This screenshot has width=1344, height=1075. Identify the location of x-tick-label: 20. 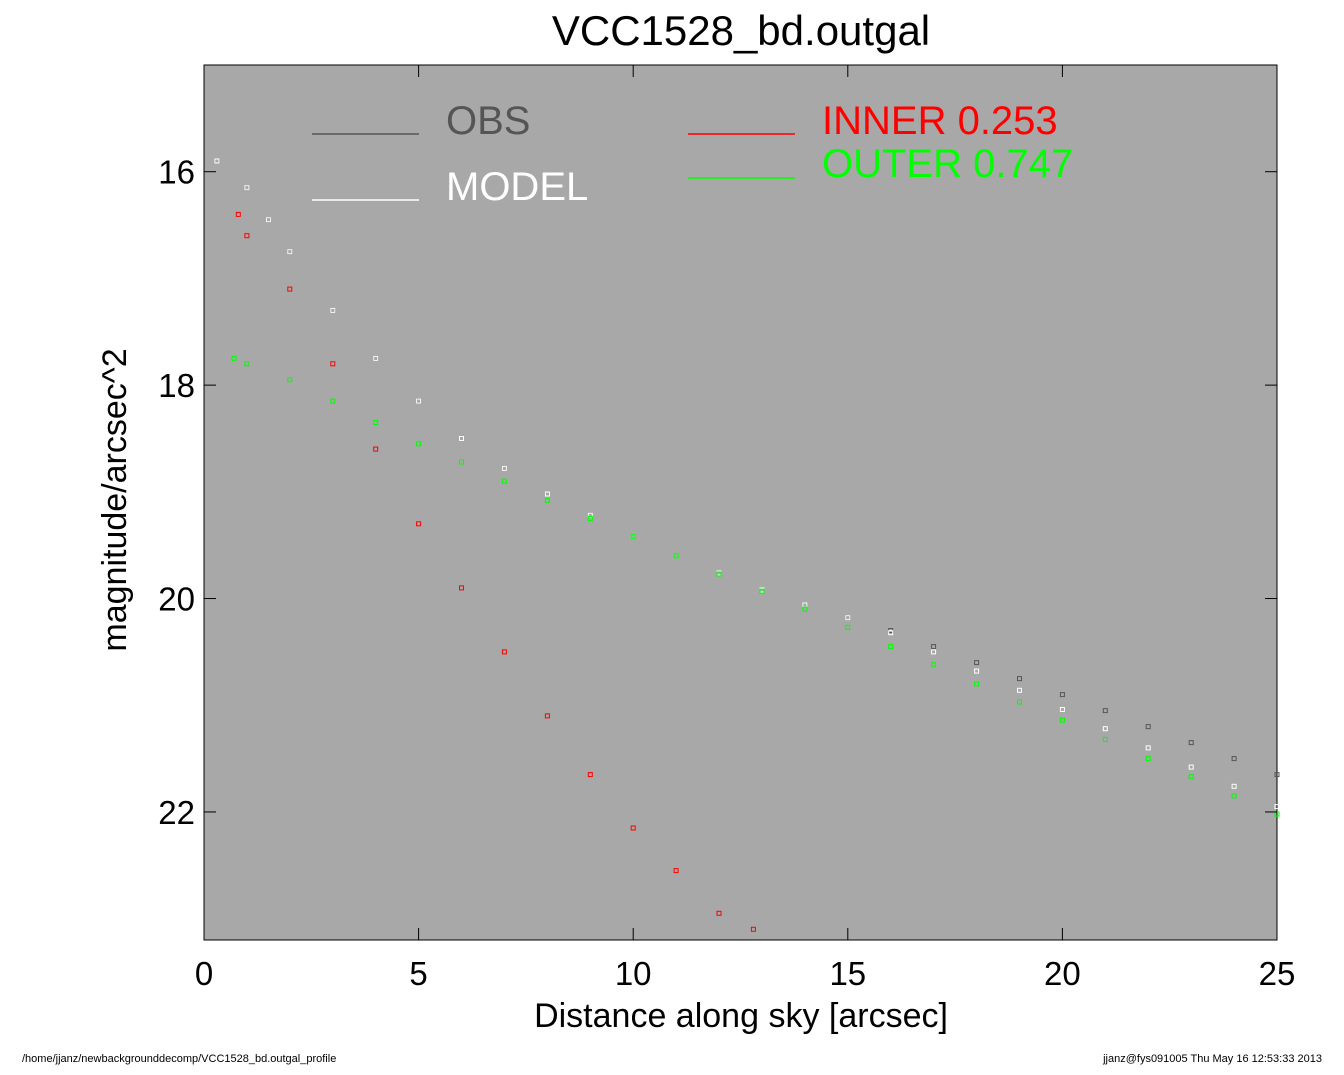
(1062, 973).